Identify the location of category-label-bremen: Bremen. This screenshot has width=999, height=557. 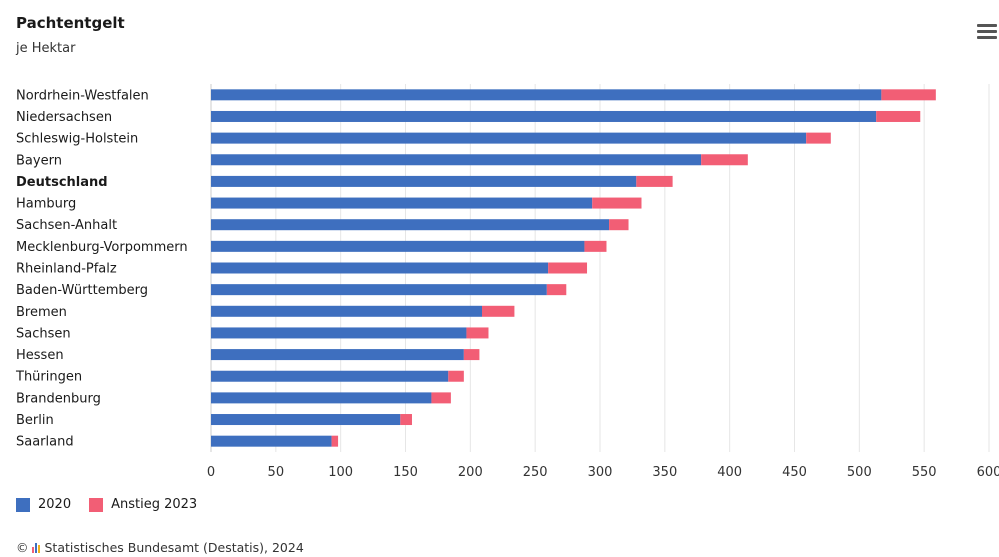
(41, 312).